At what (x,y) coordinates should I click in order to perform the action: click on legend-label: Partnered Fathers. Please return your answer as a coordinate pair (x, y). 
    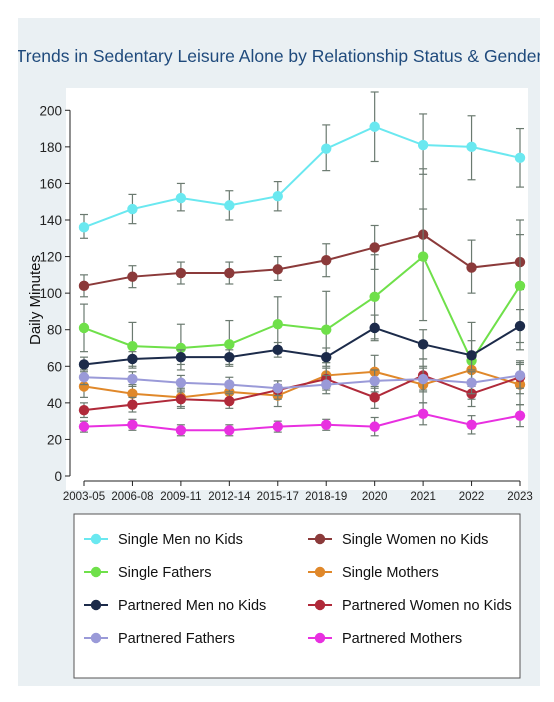
    Looking at the image, I should click on (176, 639).